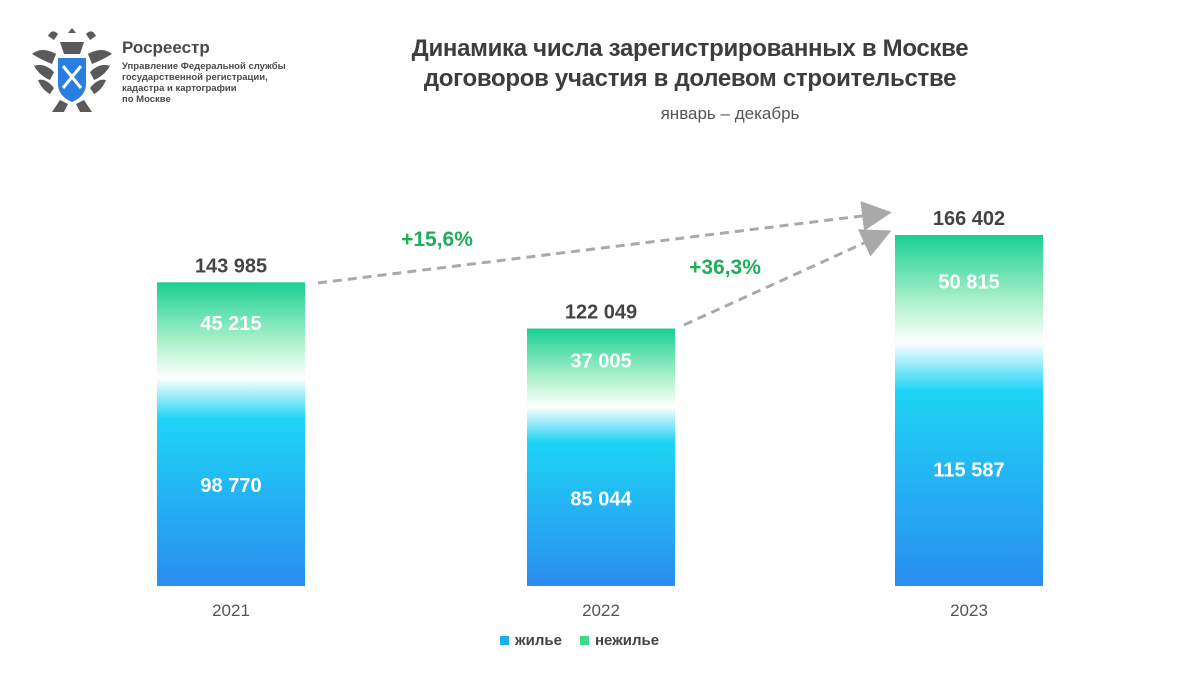 This screenshot has height=675, width=1200. I want to click on growth-arrow-2022-2023, so click(787, 278).